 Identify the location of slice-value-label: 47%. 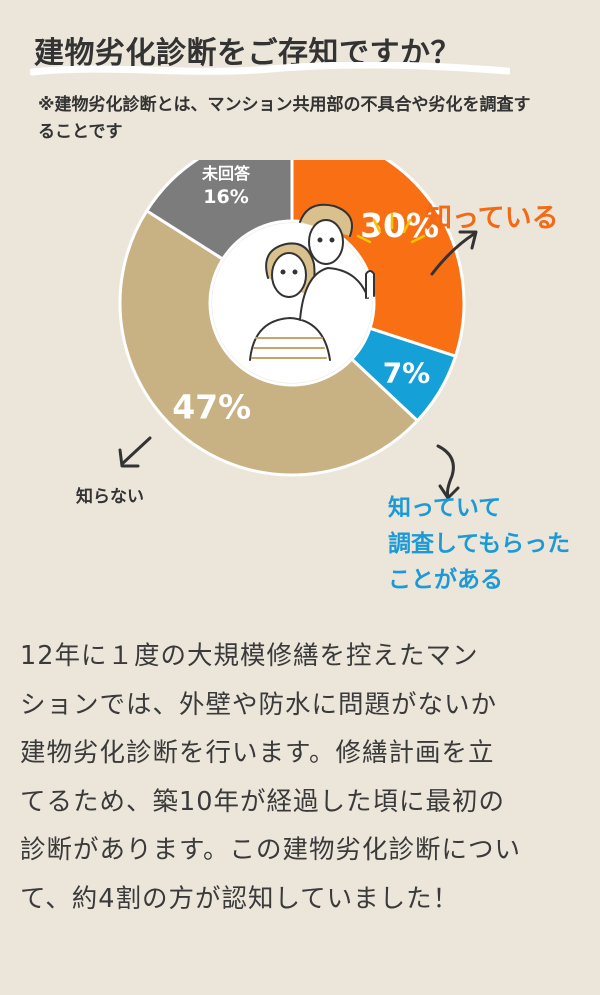
(211, 407).